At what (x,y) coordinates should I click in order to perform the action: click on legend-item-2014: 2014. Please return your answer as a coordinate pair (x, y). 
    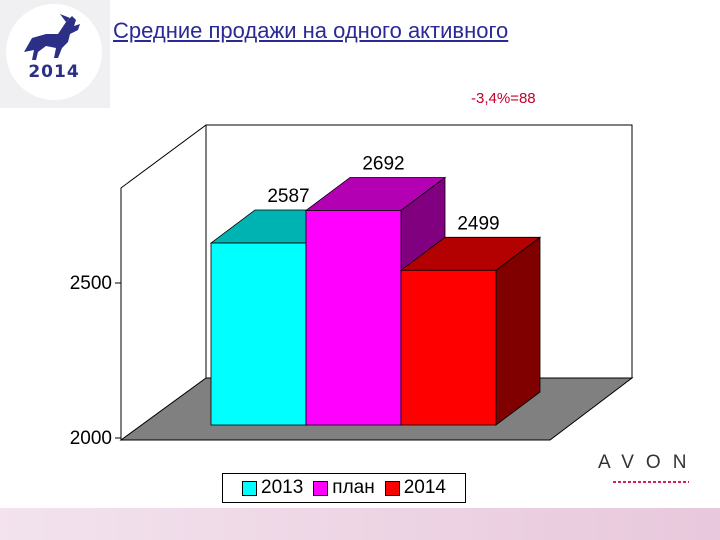
    Looking at the image, I should click on (415, 488).